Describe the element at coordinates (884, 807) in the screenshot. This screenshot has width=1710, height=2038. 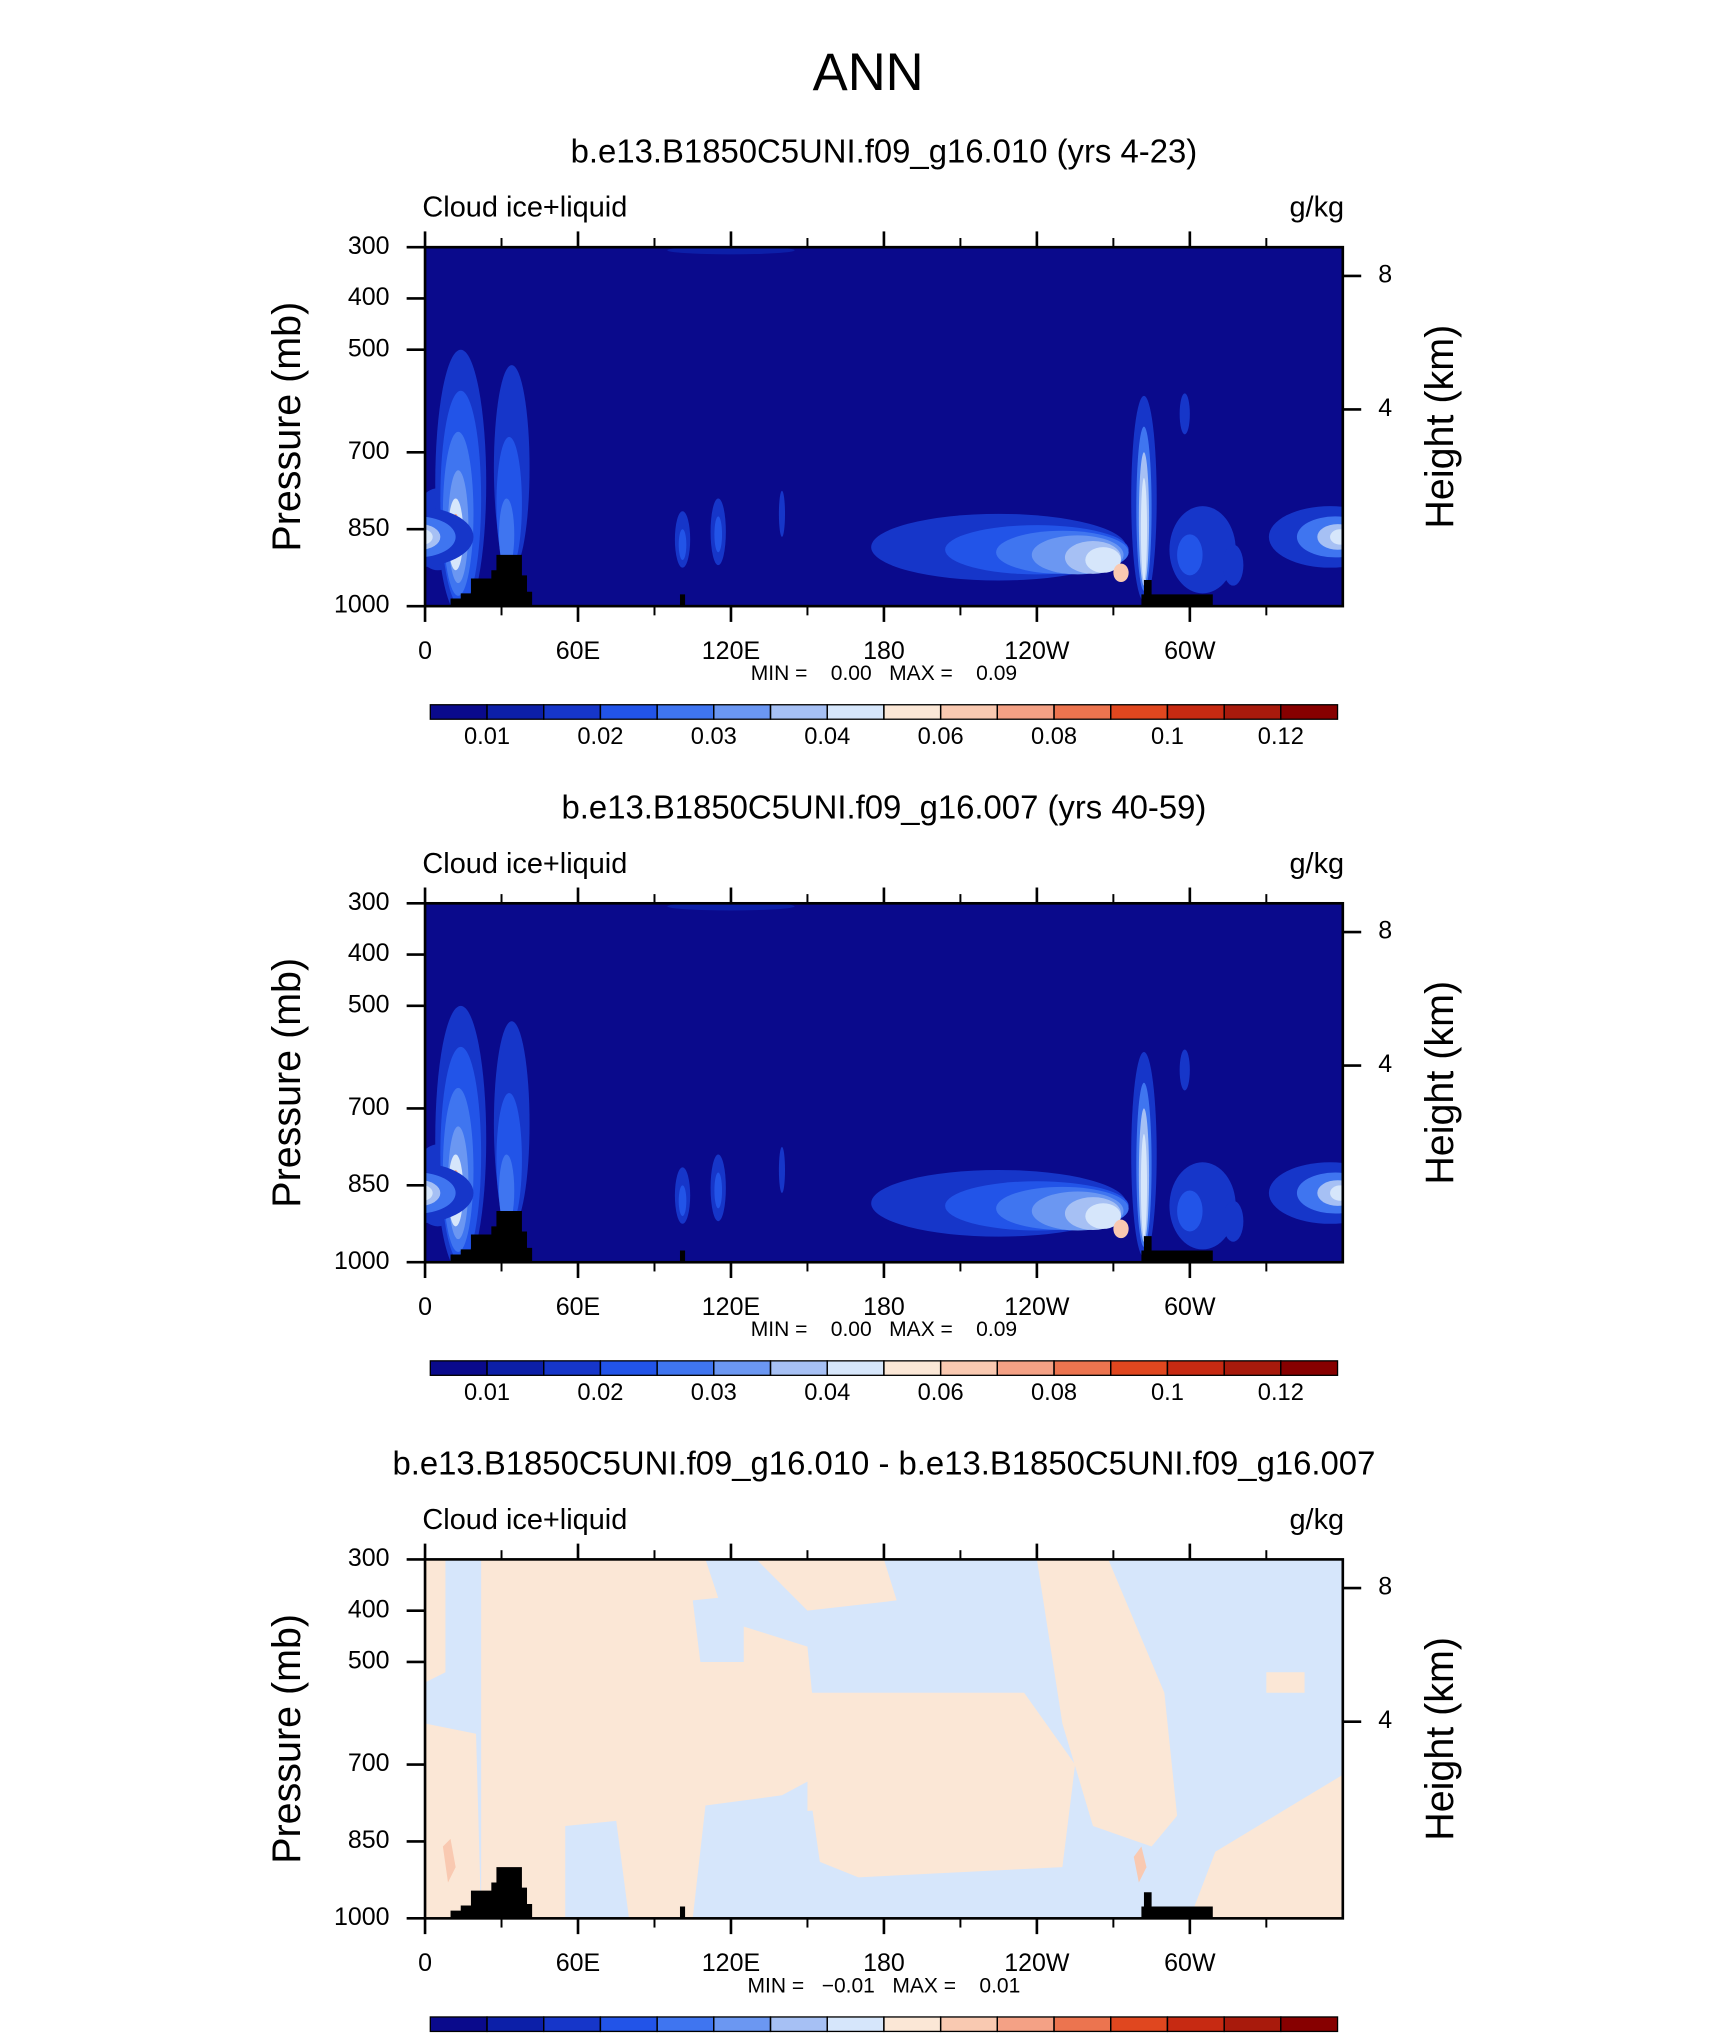
I see `panel-title: b.e13.B1850C5UNI.f09_g16.007 (yrs 40-59)` at that location.